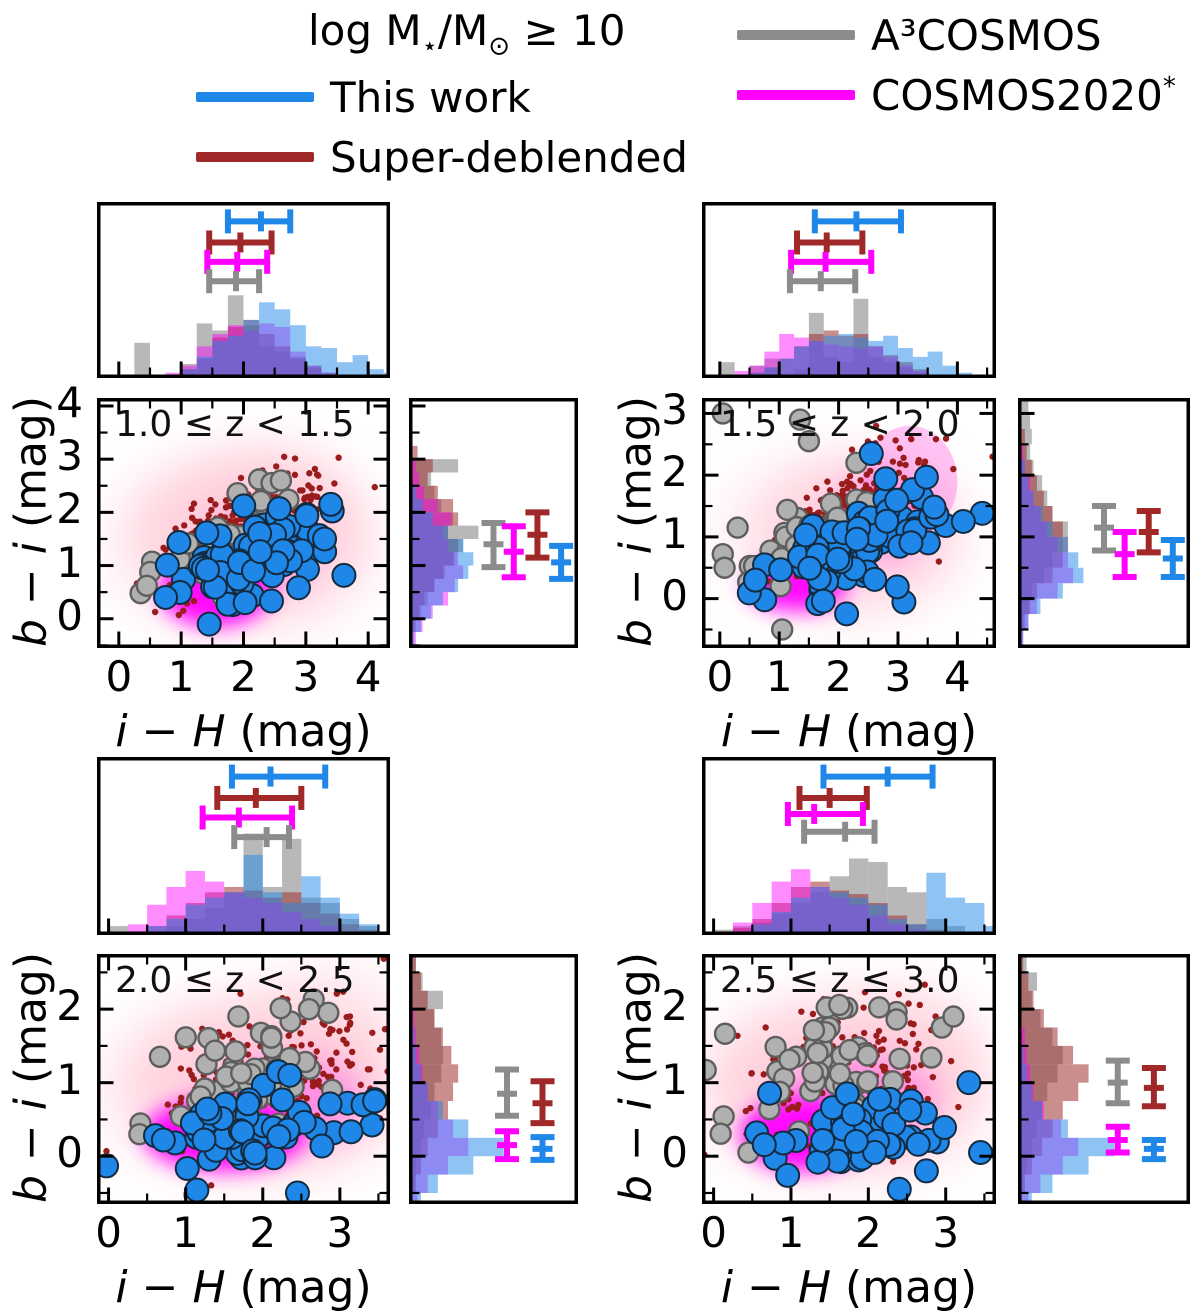 The width and height of the screenshot is (1200, 1313). Describe the element at coordinates (796, 35) in the screenshot. I see `a3cosmos-line-swatch` at that location.